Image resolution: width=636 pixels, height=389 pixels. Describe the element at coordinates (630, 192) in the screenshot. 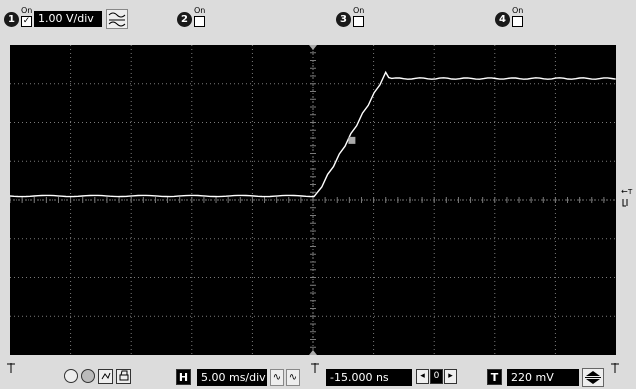

I see `svg-text: T` at that location.